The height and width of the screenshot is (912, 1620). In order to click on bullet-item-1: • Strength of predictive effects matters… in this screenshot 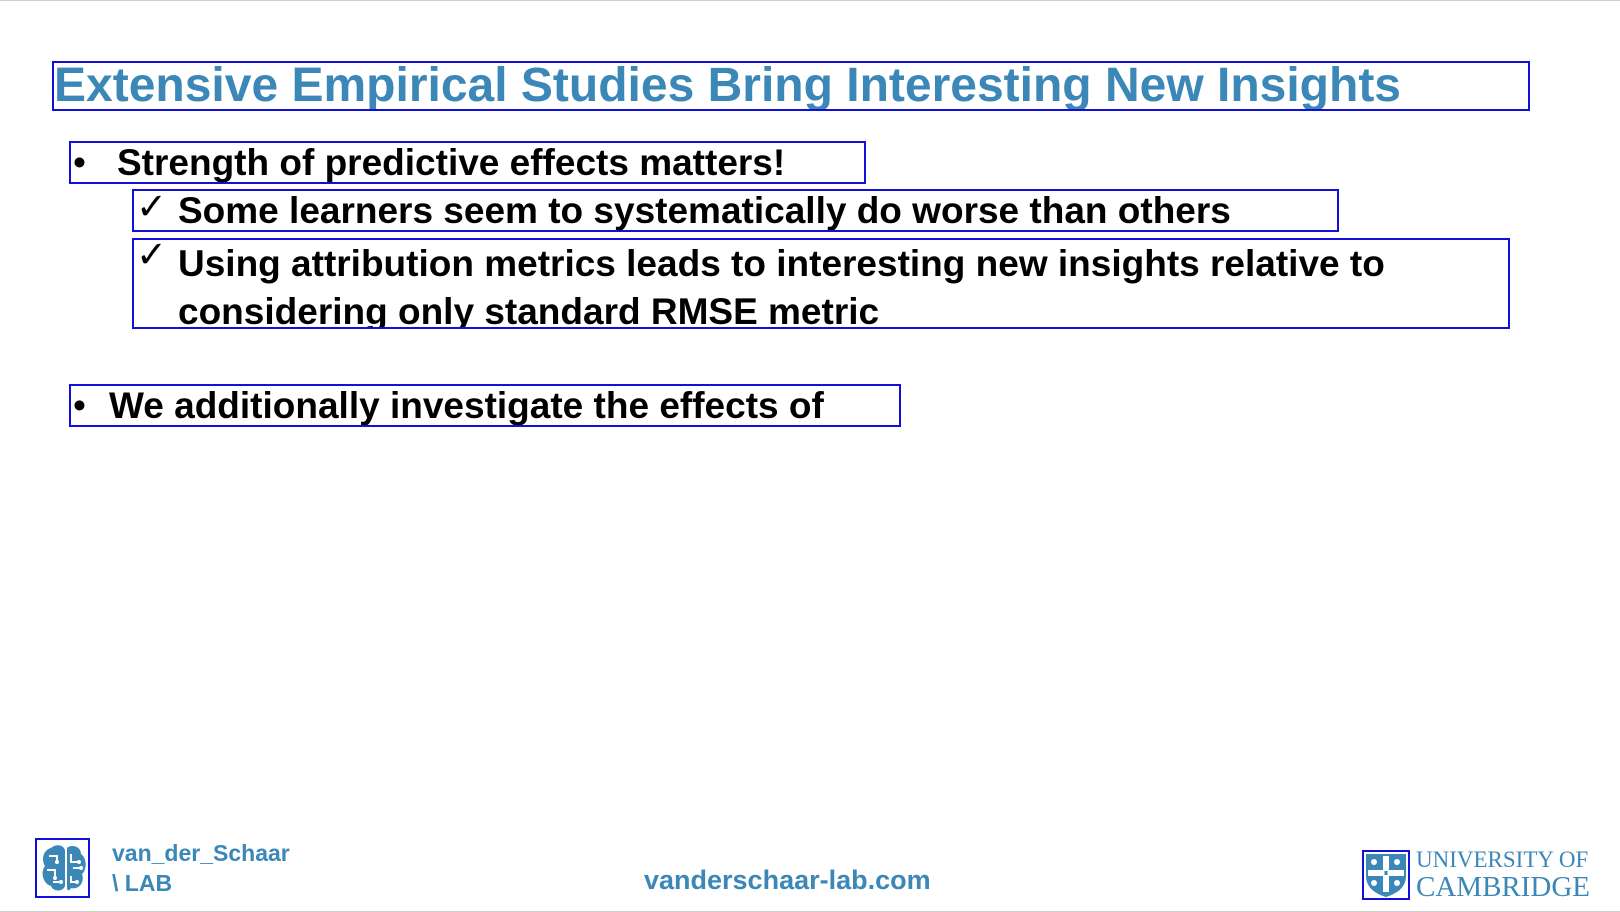, I will do `click(467, 162)`.